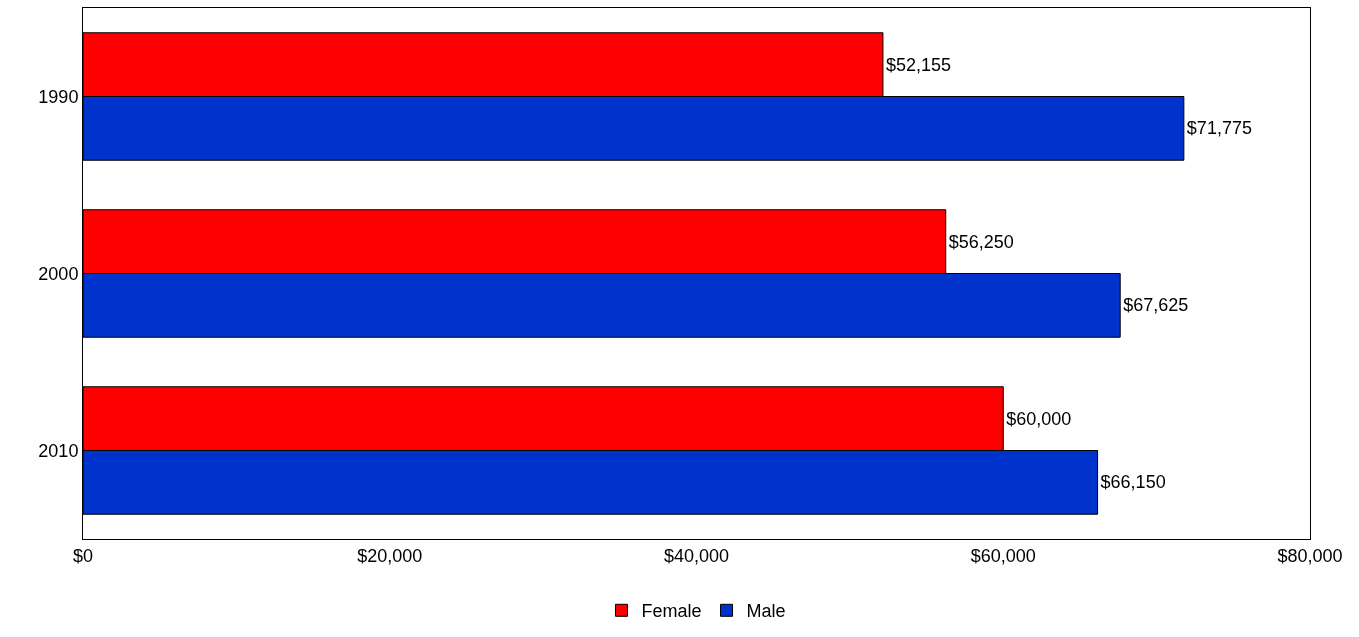 The width and height of the screenshot is (1359, 637). Describe the element at coordinates (1156, 305) in the screenshot. I see `data-label: $67,625` at that location.